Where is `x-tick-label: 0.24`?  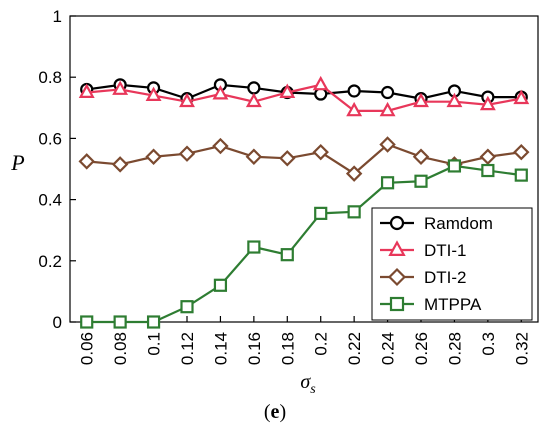
x-tick-label: 0.24 is located at coordinates (388, 348).